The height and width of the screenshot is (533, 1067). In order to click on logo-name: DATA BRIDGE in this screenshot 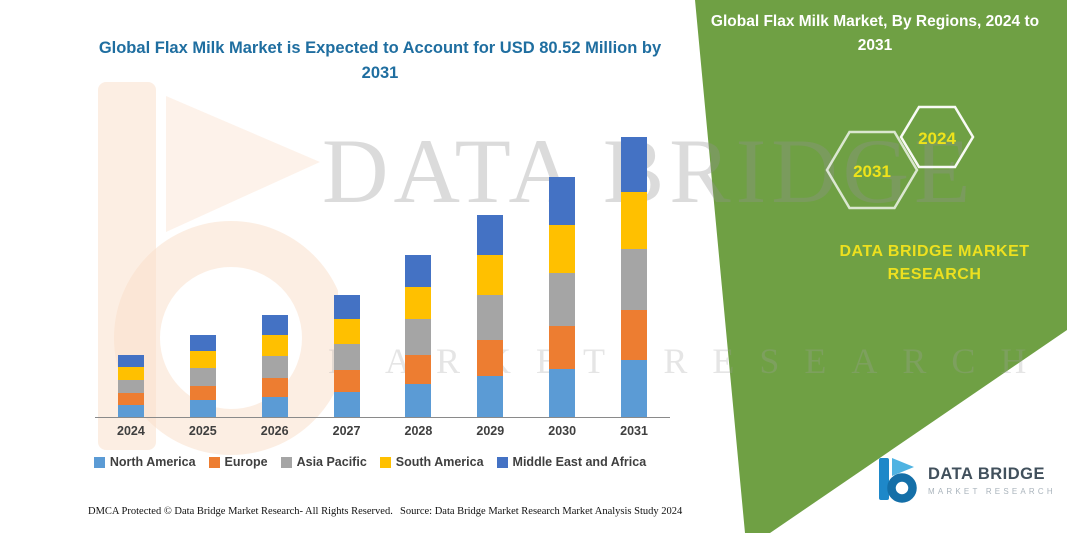, I will do `click(987, 473)`.